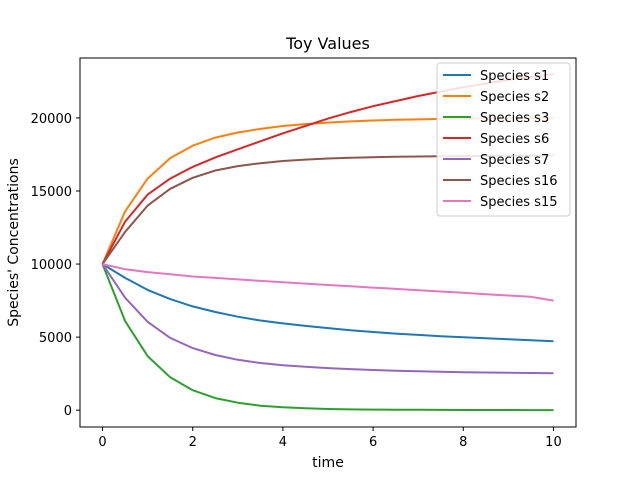 This screenshot has width=640, height=480. I want to click on y-tick-label: 0, so click(68, 411).